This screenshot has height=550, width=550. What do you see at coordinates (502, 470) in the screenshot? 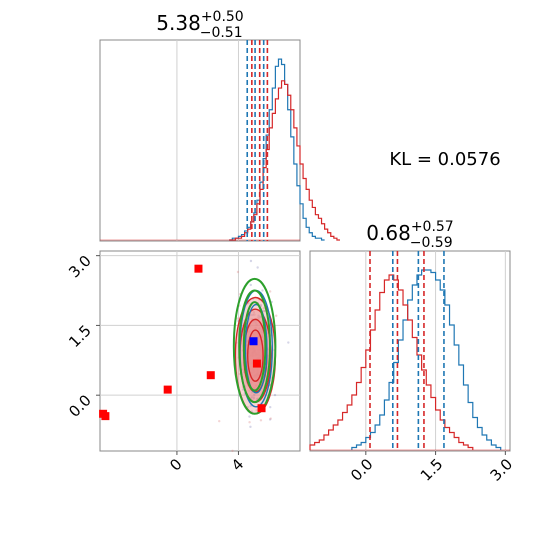
I see `y-marginal-x-tick-label: 3.0` at bounding box center [502, 470].